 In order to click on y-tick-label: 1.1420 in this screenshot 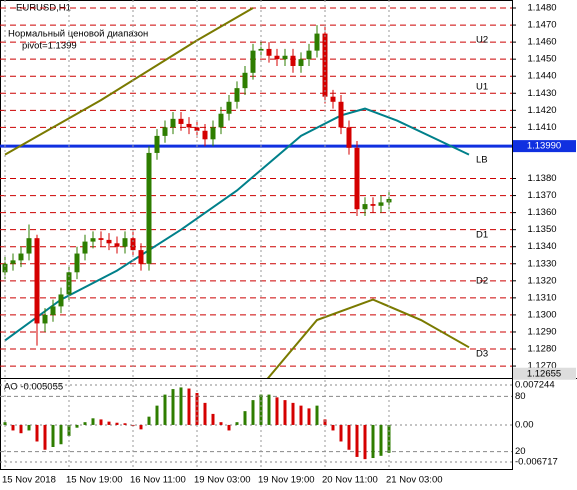, I will do `click(541, 110)`.